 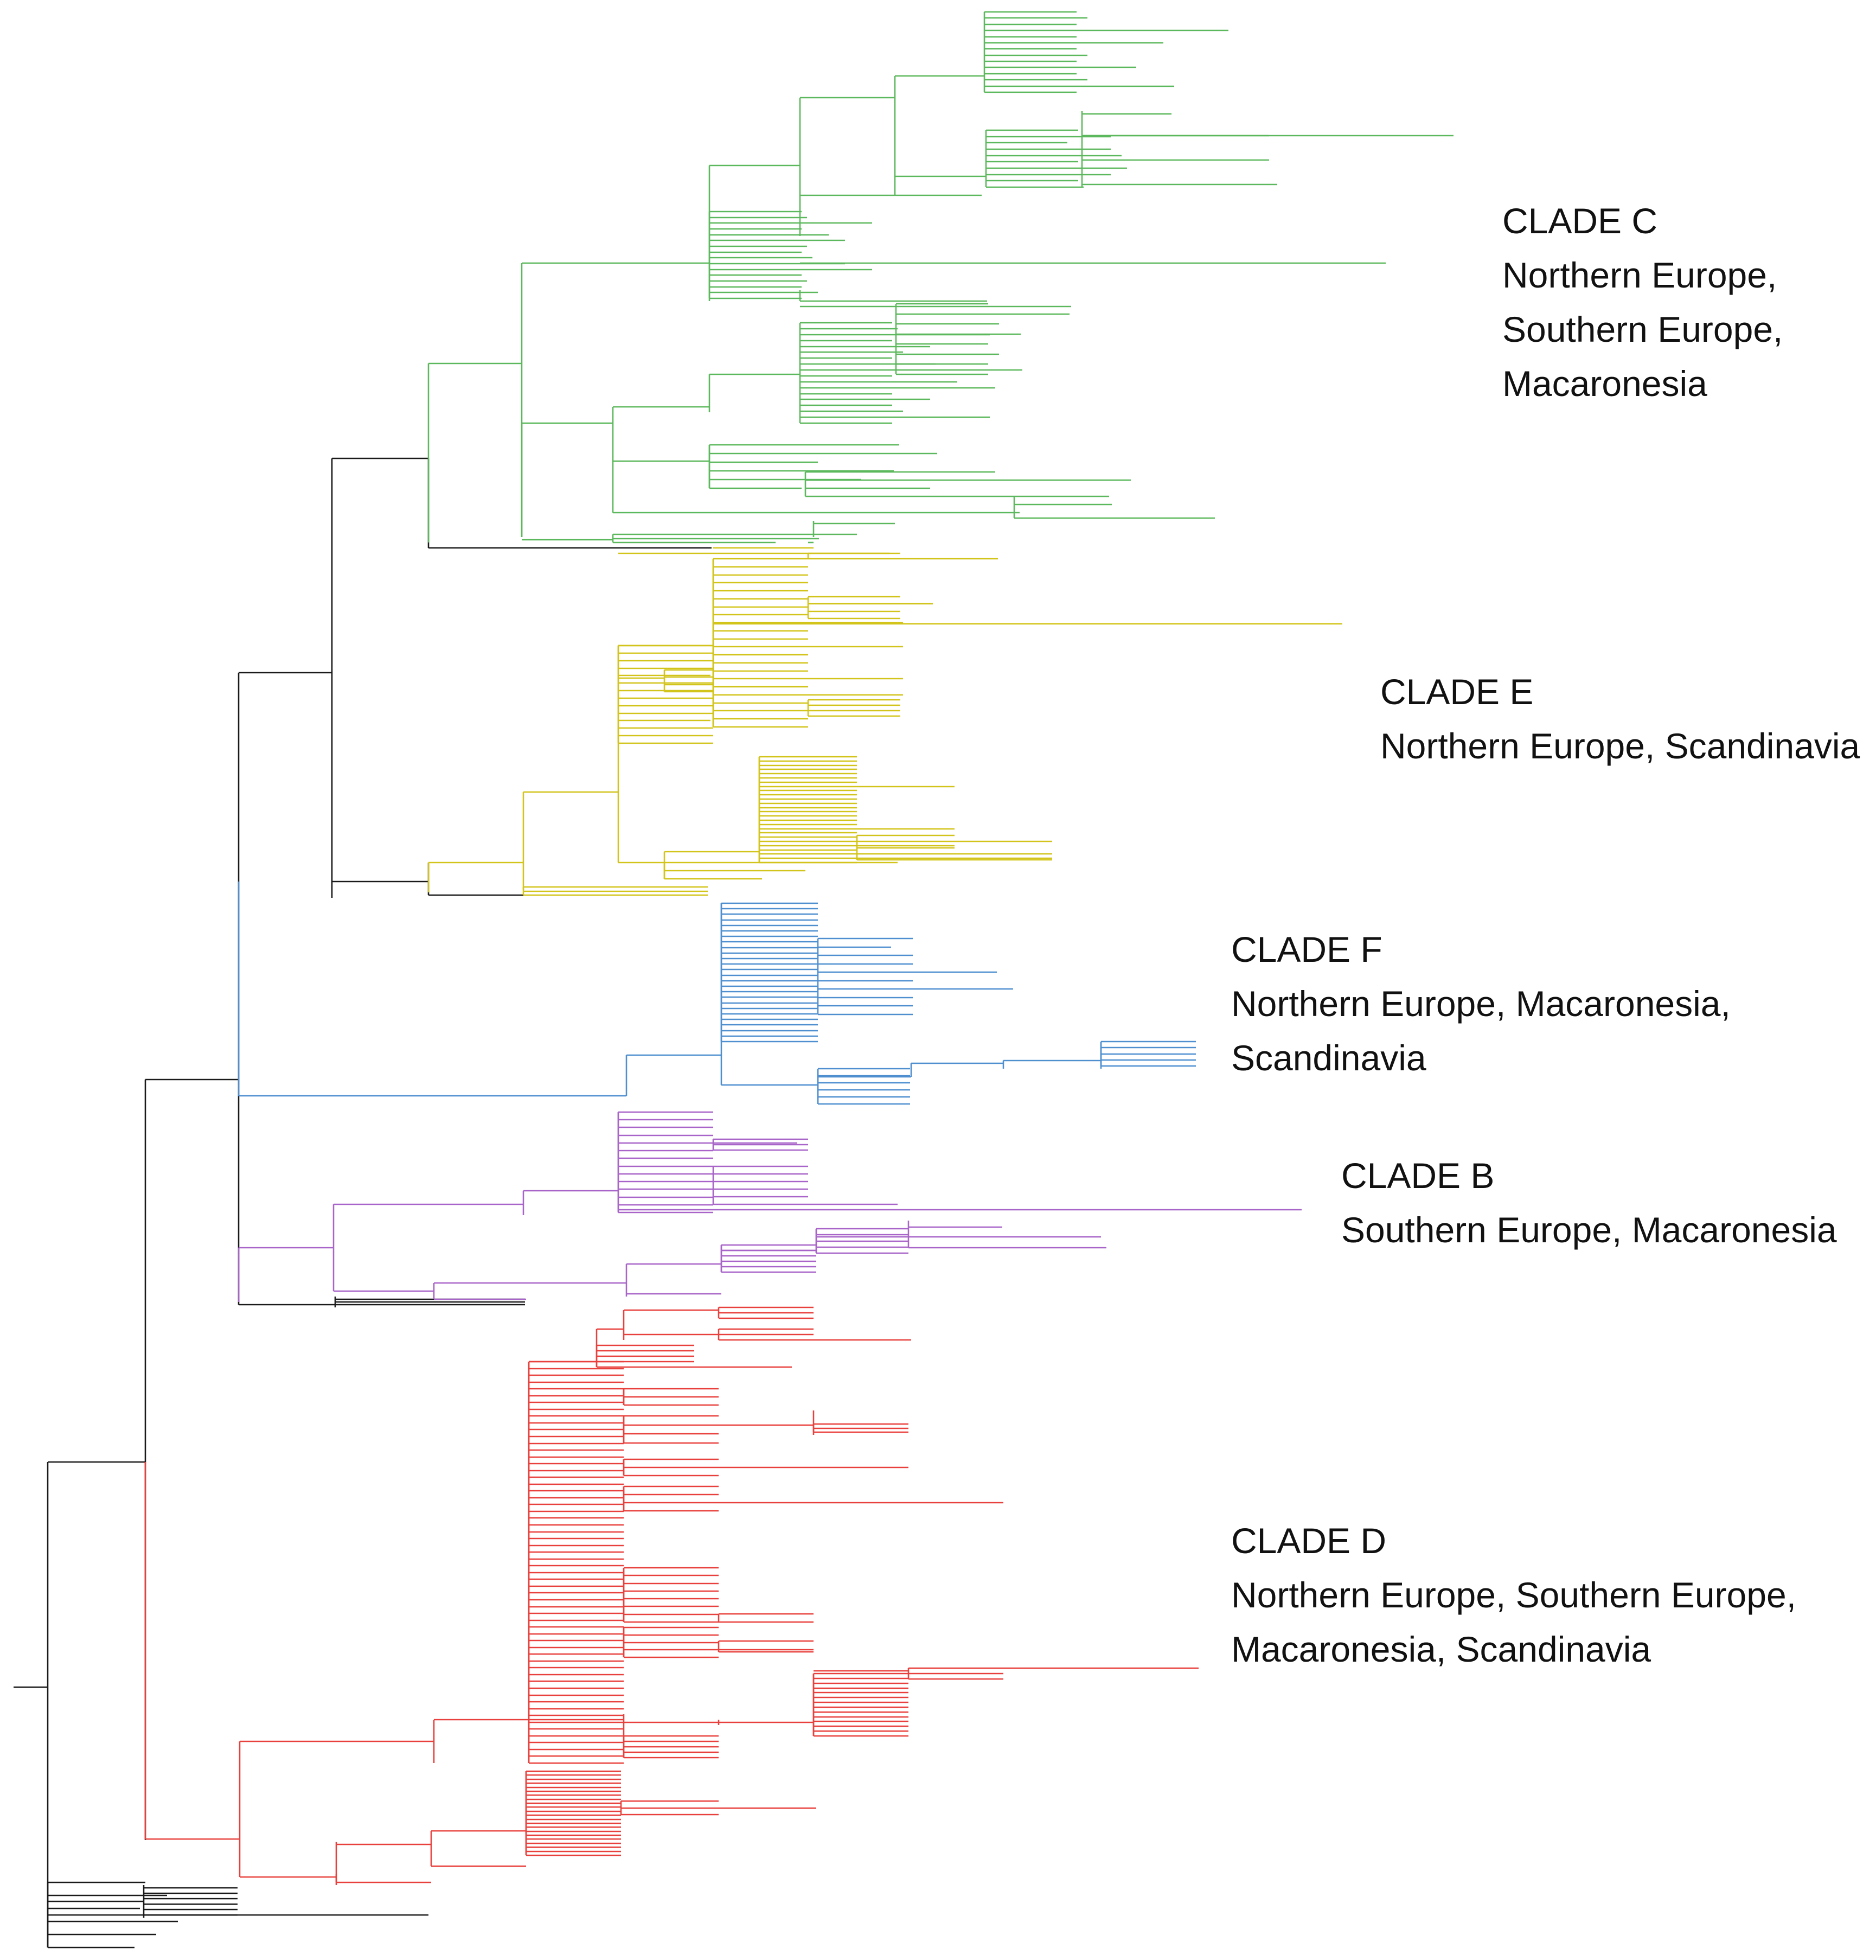 I want to click on clade-b-region-1: Southern Europe, Macaronesia, so click(x=1589, y=1230).